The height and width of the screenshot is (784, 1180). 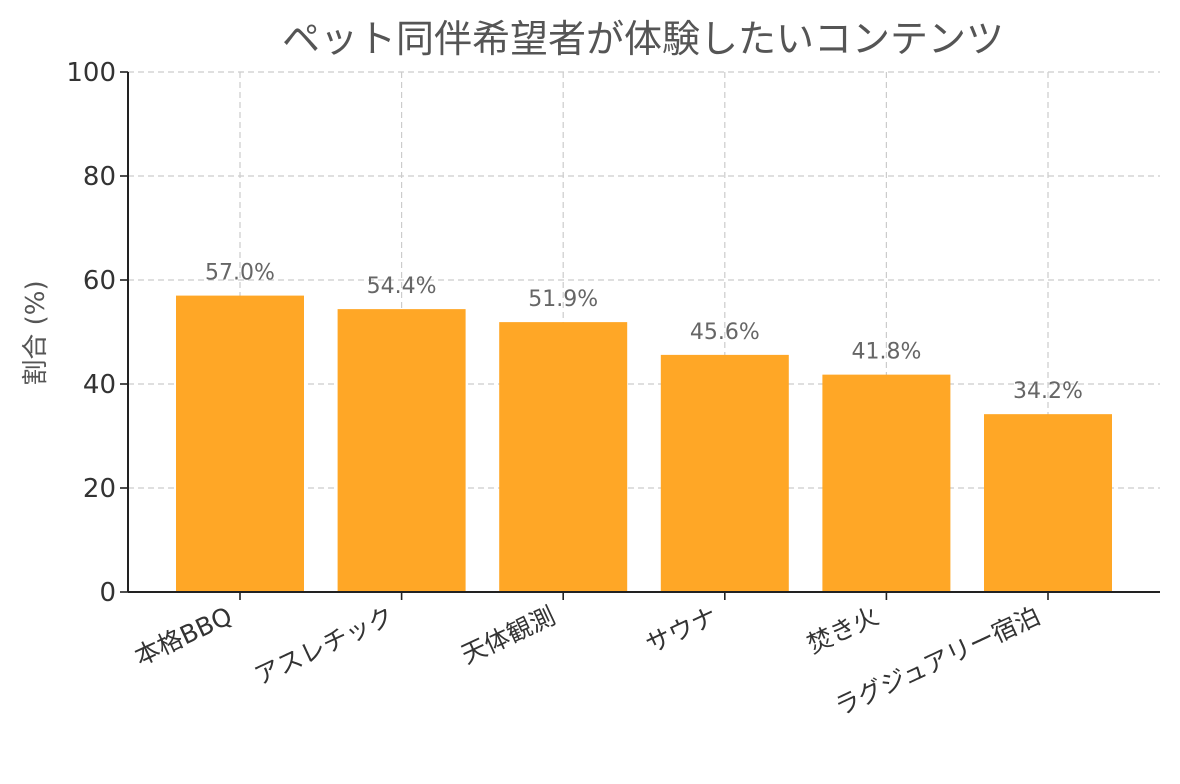 I want to click on x-tick-label: 焚き火, so click(x=843, y=630).